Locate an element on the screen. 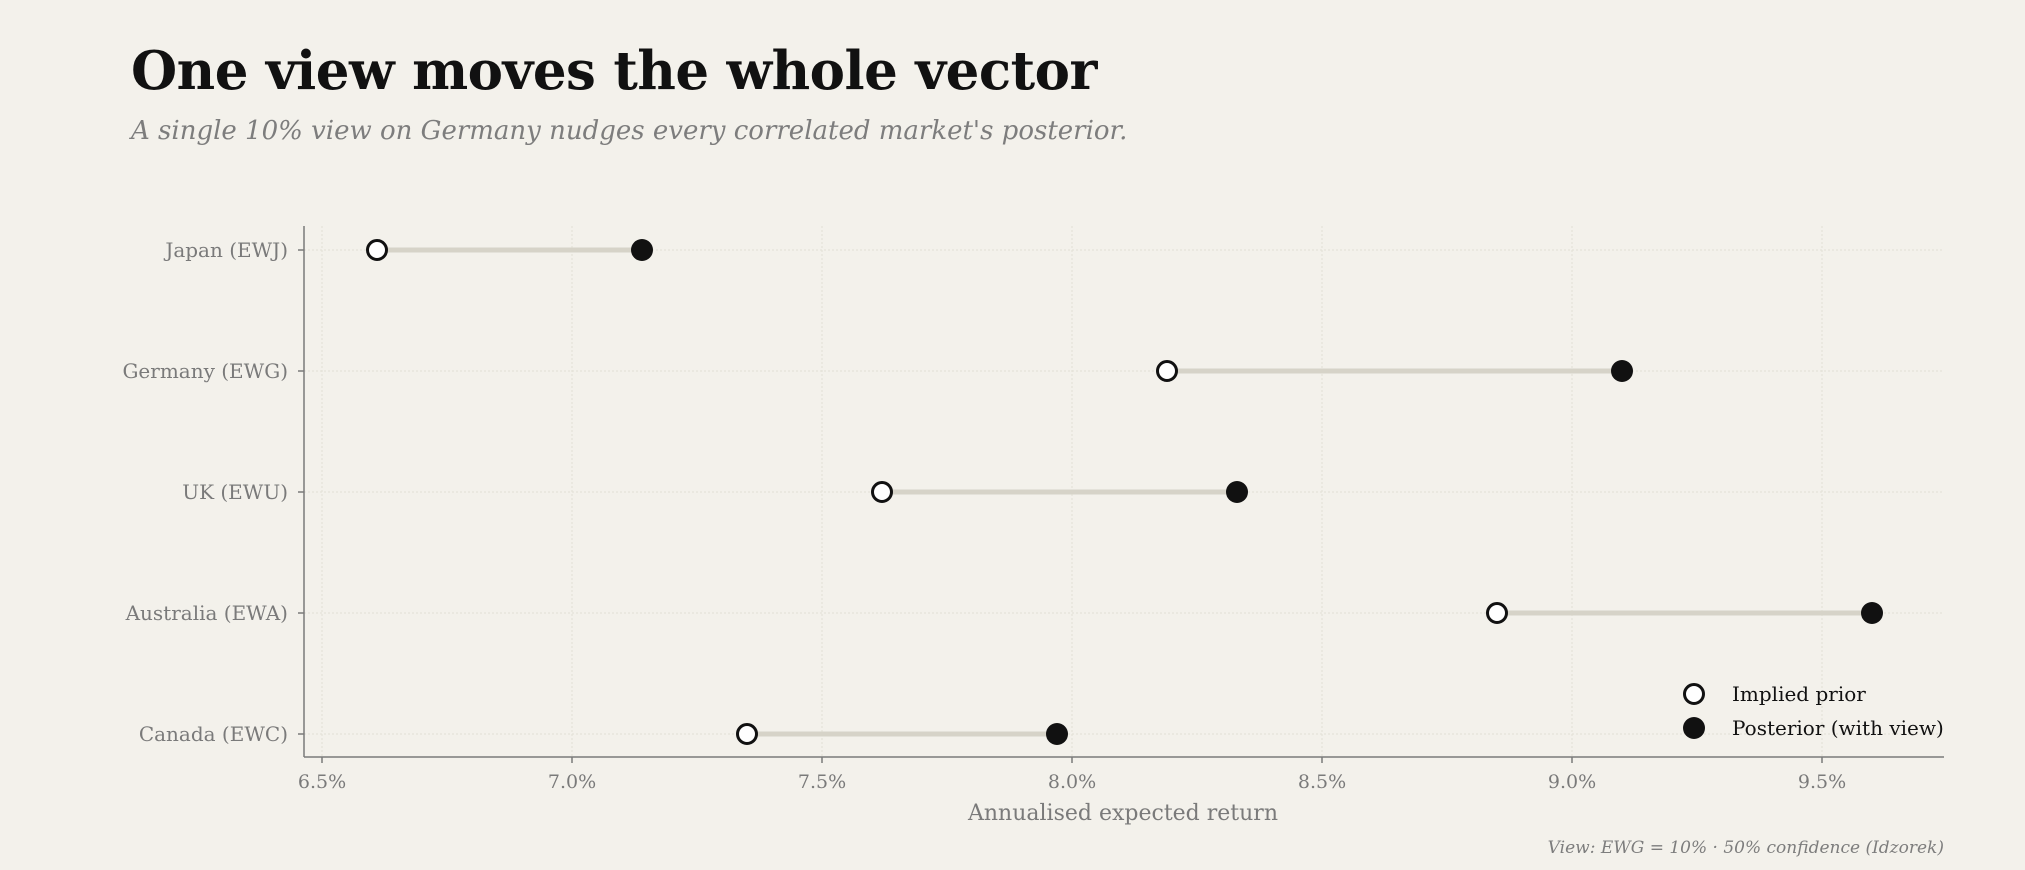 Image resolution: width=2025 pixels, height=870 pixels. chart-title: One view moves the whole vector is located at coordinates (614, 71).